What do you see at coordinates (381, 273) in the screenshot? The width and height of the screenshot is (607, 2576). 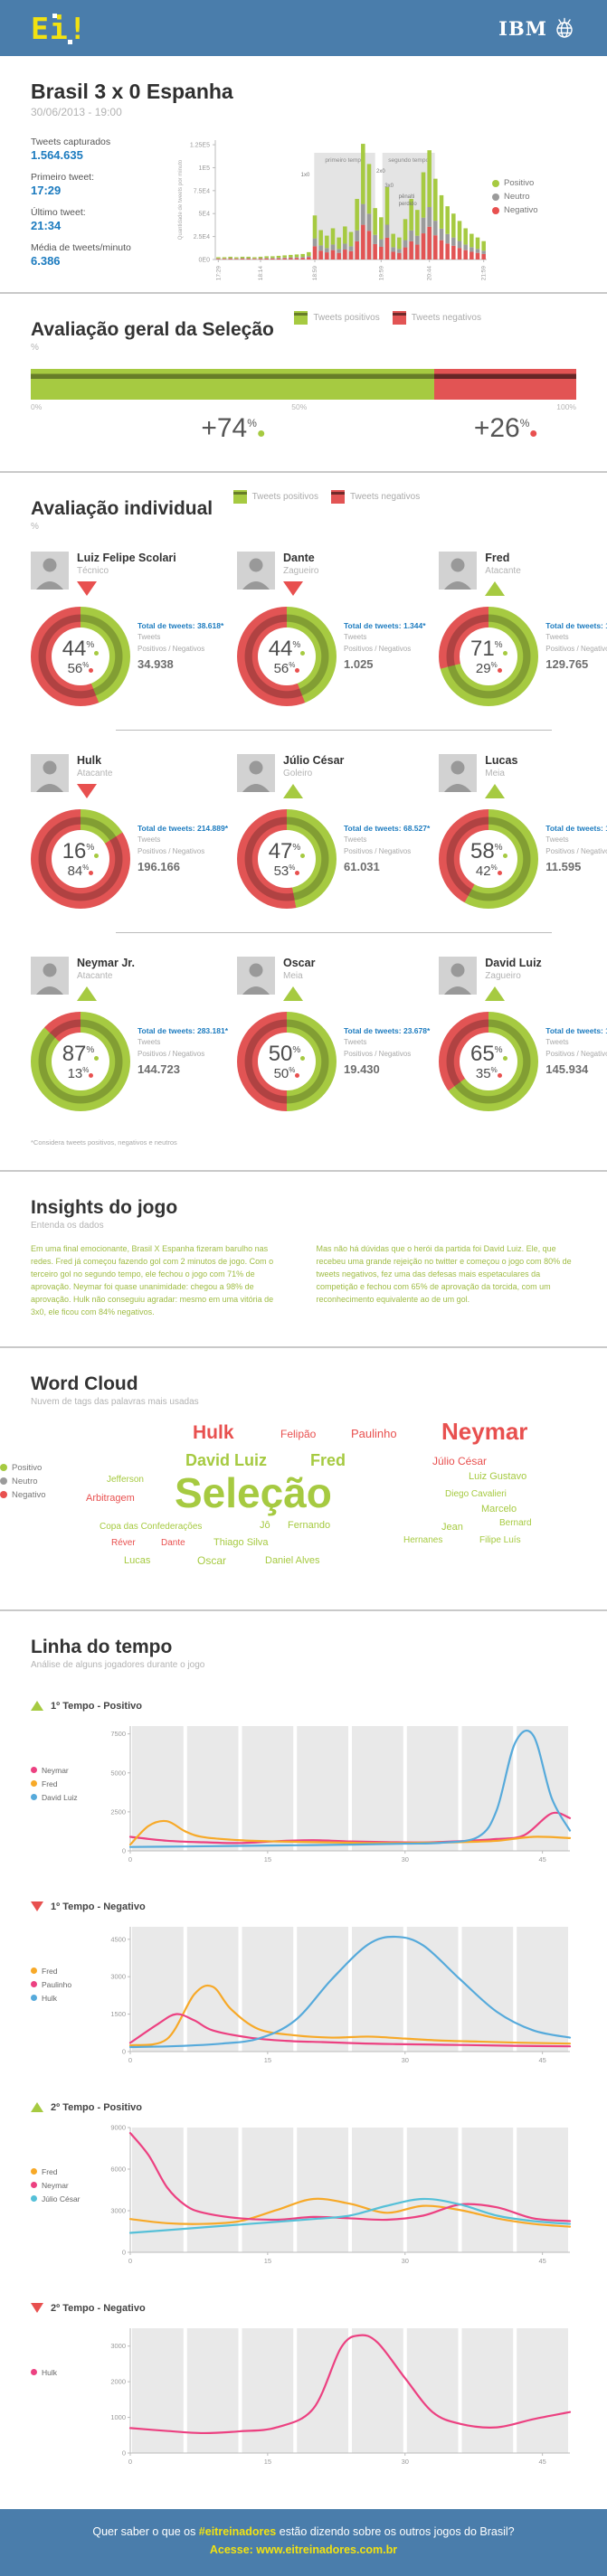 I see `svg-text: 19:59` at bounding box center [381, 273].